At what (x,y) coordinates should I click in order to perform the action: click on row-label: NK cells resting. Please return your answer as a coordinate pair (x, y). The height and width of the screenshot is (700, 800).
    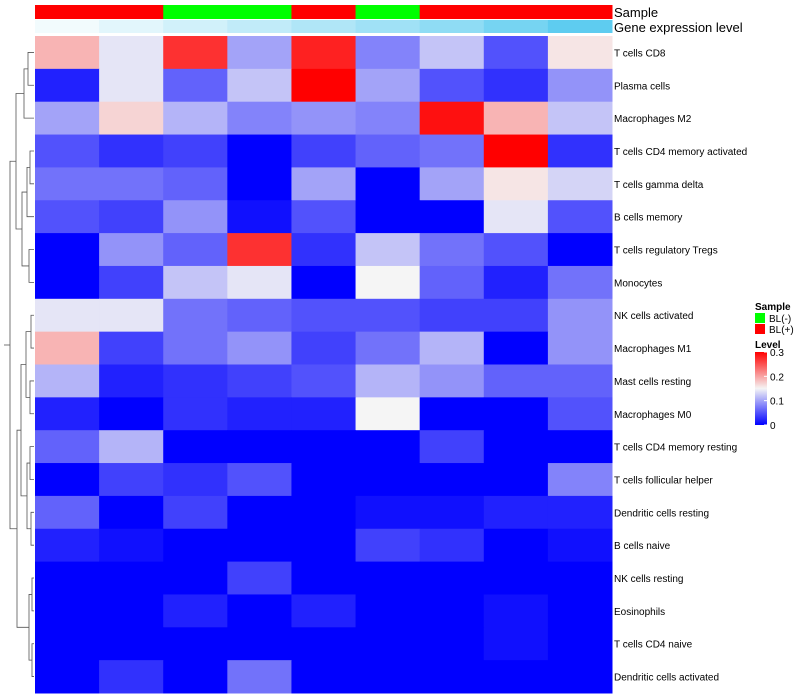
    Looking at the image, I should click on (648, 579).